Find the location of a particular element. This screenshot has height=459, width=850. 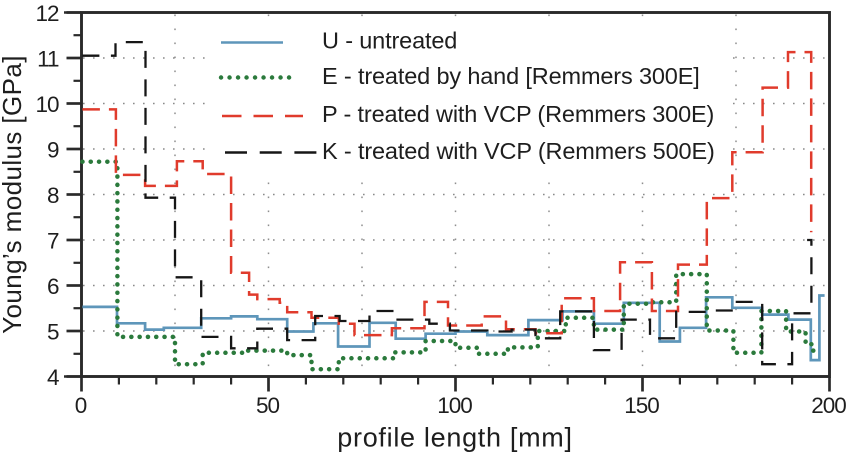

svg-text: 200 is located at coordinates (828, 405).